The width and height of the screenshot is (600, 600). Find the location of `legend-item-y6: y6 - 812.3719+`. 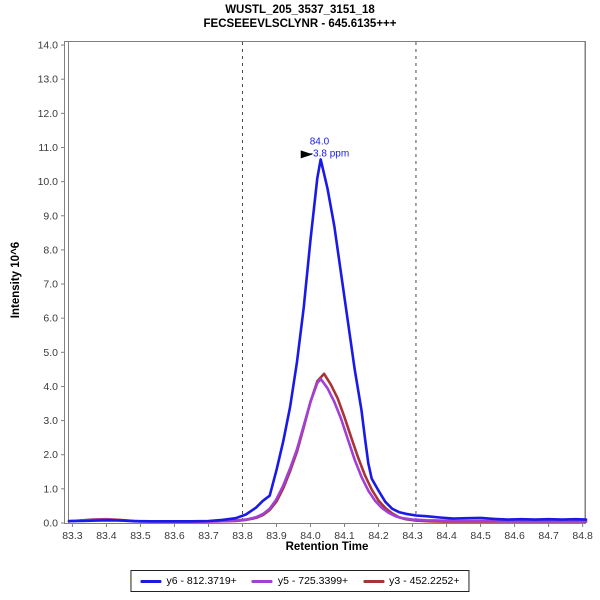

legend-item-y6: y6 - 812.3719+ is located at coordinates (188, 581).